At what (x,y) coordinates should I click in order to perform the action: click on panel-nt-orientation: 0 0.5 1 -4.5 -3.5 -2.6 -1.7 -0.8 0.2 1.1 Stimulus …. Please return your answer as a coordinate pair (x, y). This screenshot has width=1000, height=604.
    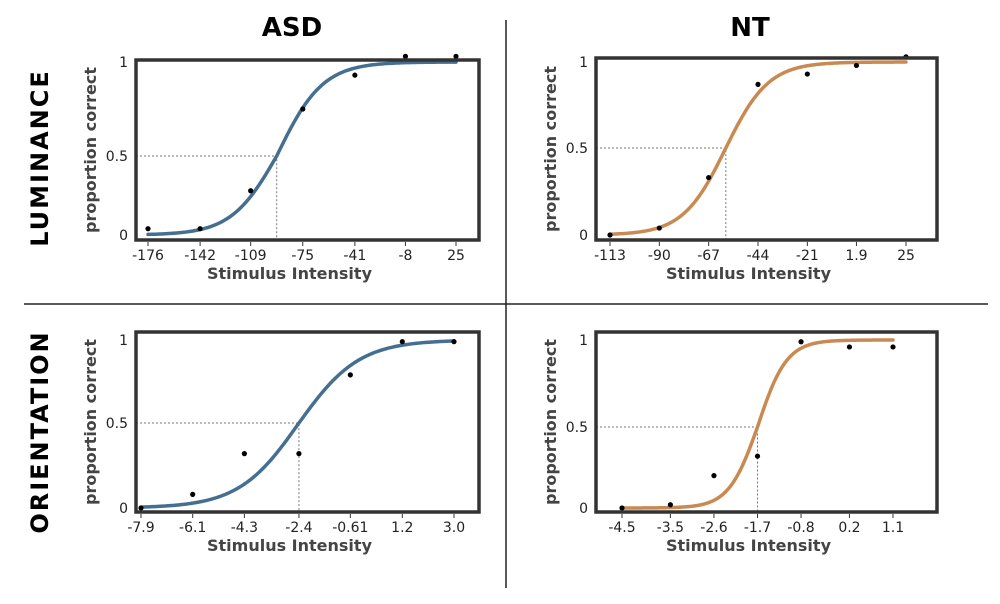
    Looking at the image, I should click on (740, 442).